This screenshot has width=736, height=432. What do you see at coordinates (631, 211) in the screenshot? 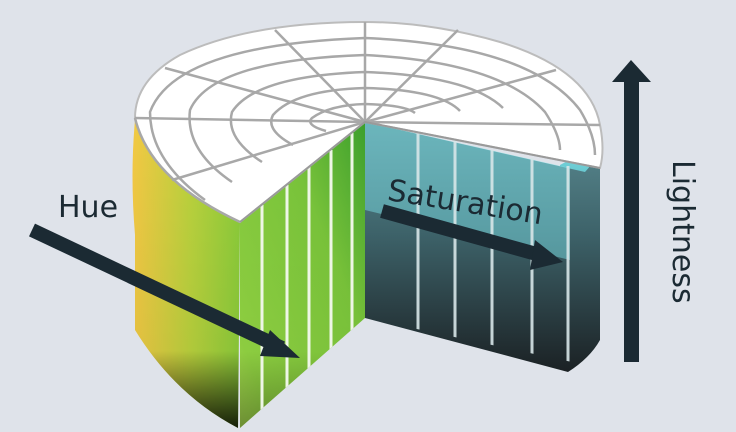
I see `lightness-arrow` at bounding box center [631, 211].